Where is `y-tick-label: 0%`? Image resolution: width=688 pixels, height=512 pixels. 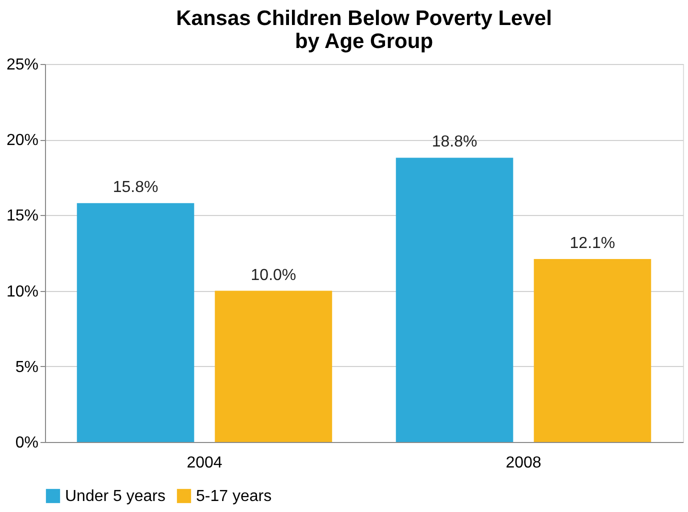
y-tick-label: 0% is located at coordinates (26, 443).